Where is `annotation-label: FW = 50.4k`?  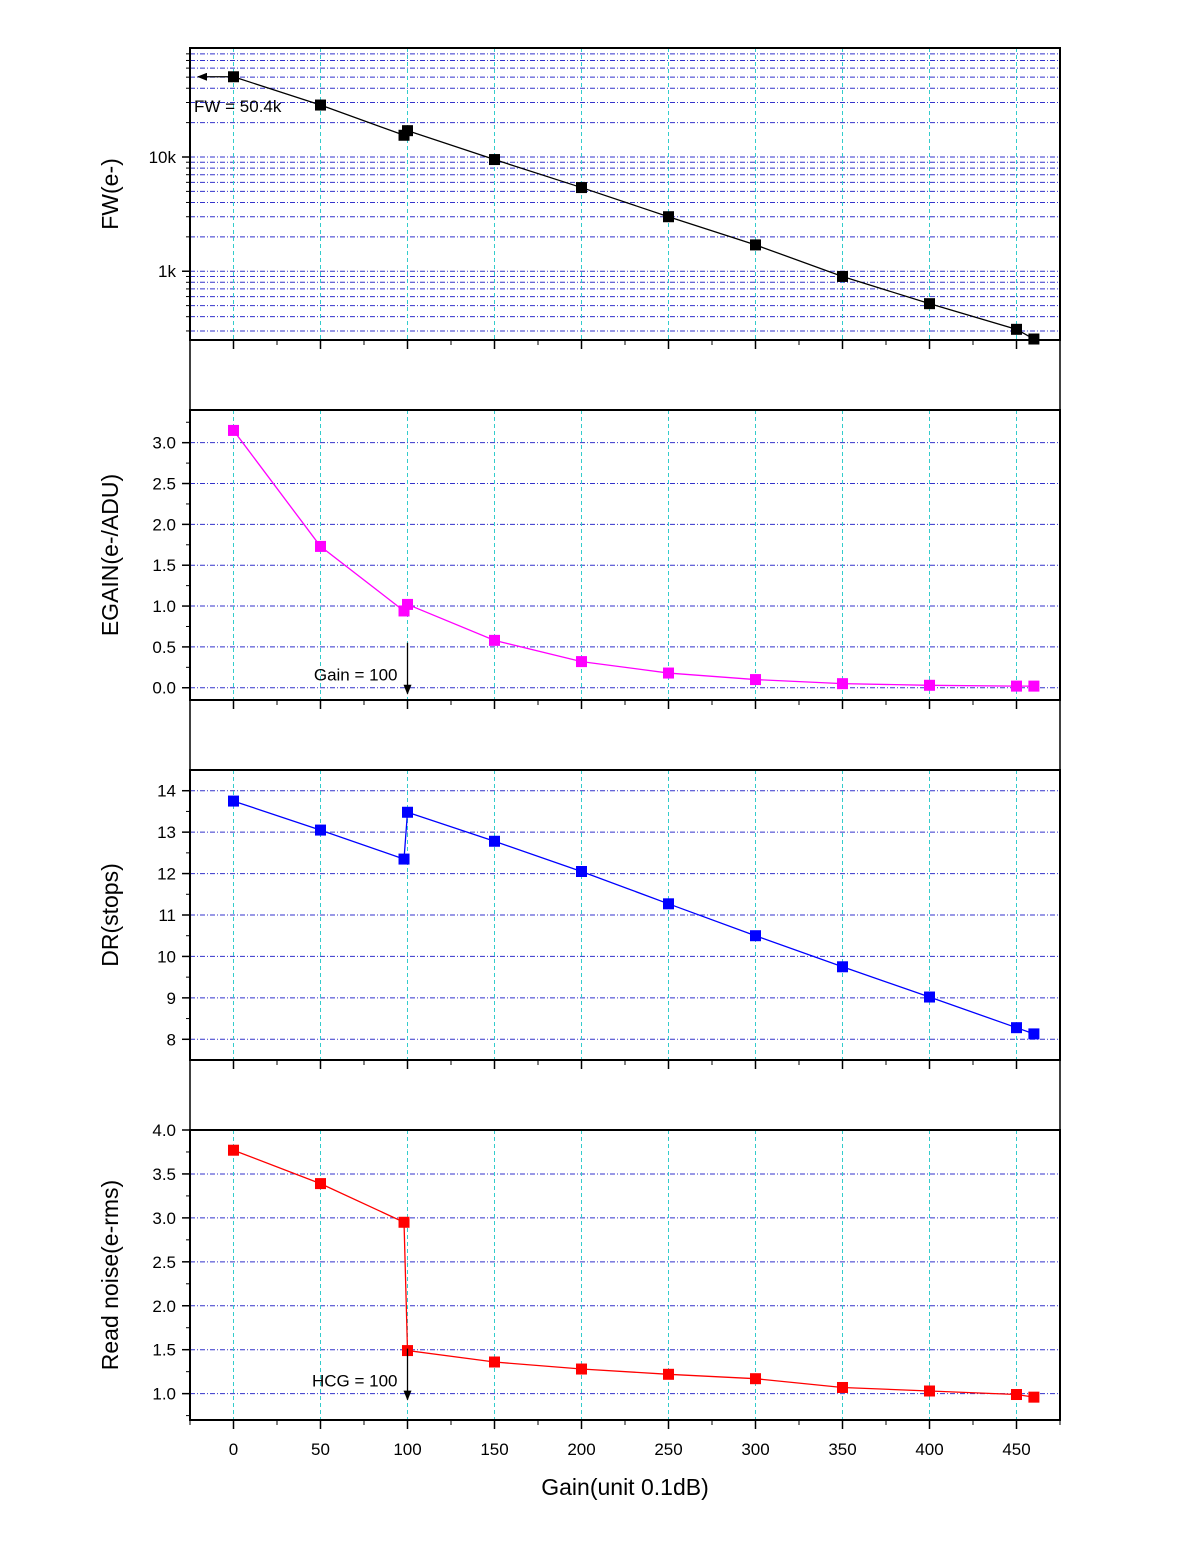
annotation-label: FW = 50.4k is located at coordinates (238, 106).